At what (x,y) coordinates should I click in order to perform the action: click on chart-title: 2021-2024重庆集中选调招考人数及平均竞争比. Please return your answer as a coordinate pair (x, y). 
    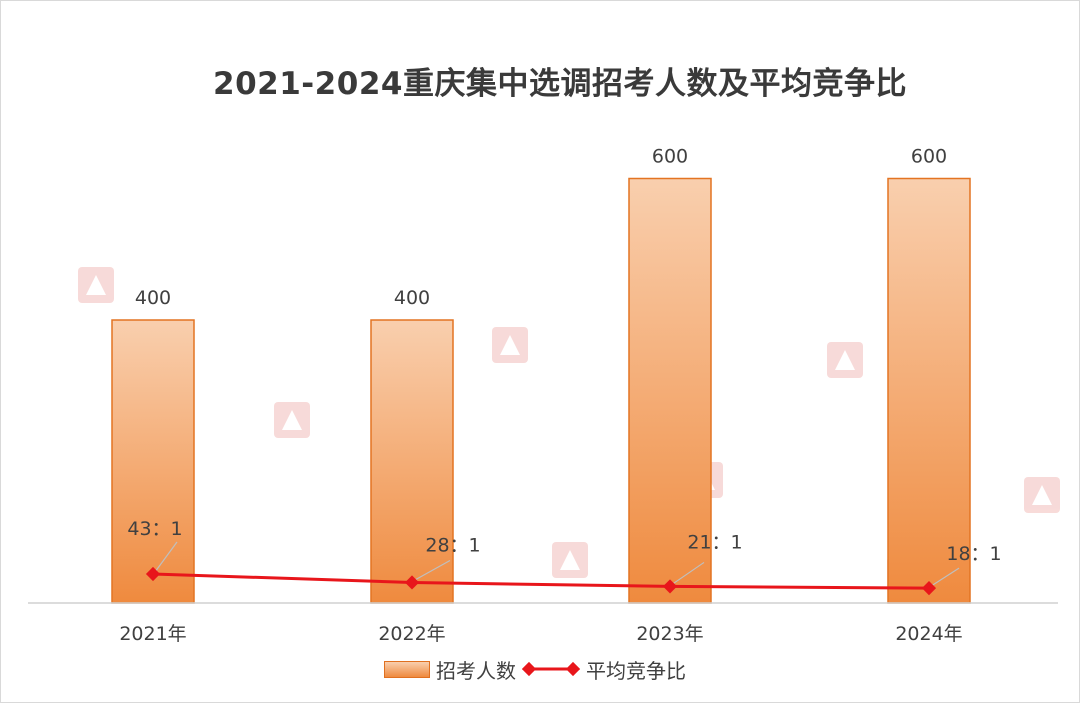
    Looking at the image, I should click on (560, 84).